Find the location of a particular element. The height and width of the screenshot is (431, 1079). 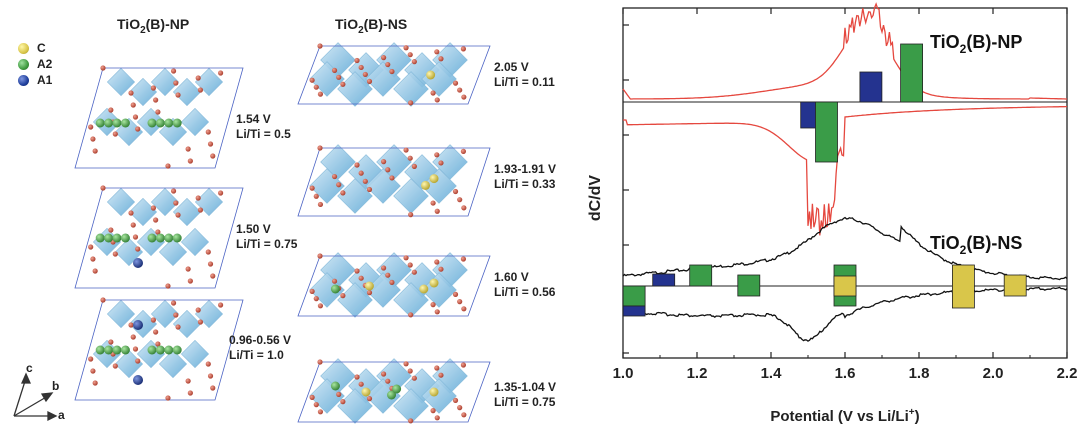

np-label-1: 1.54 V Li/Ti = 0.5 is located at coordinates (263, 126).